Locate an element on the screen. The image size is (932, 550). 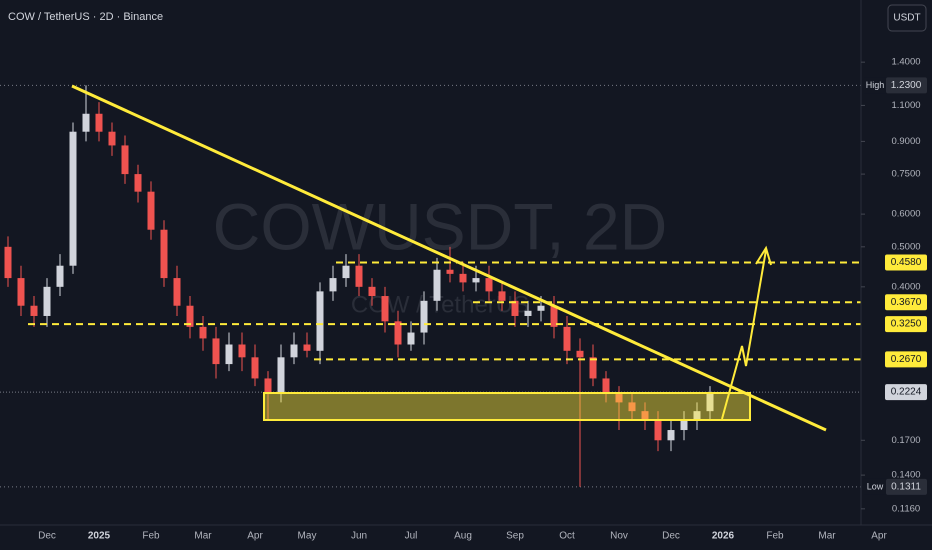
extreme-value: 0.1311 is located at coordinates (906, 487).